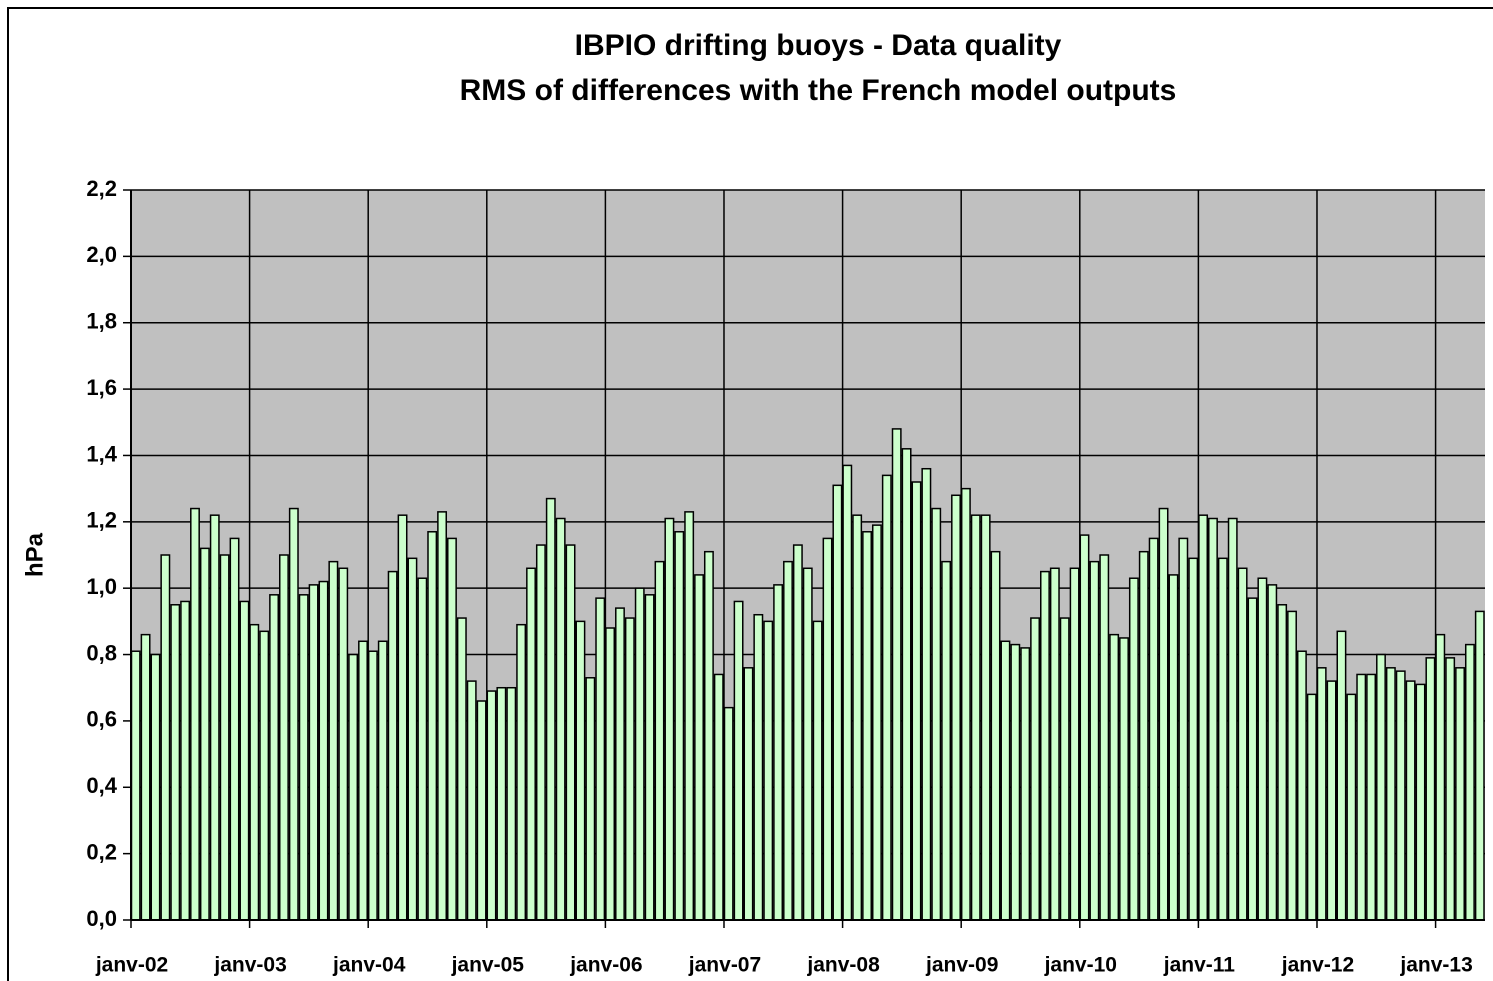 The width and height of the screenshot is (1493, 981). I want to click on y-axis-title: hPa, so click(34, 554).